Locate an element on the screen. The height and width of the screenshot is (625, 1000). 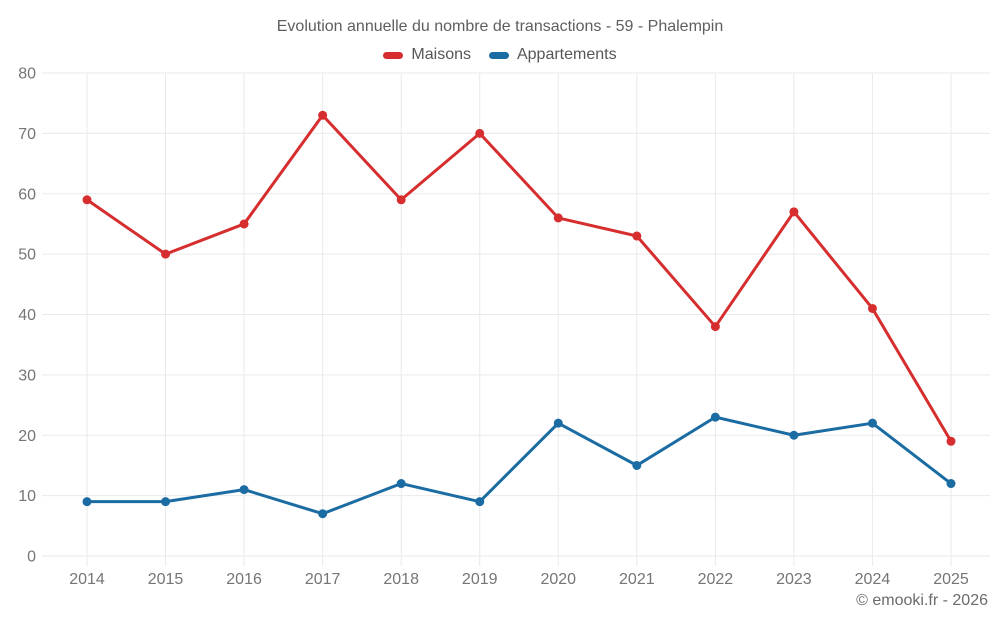
legend-item-maisons: Maisons is located at coordinates (427, 55).